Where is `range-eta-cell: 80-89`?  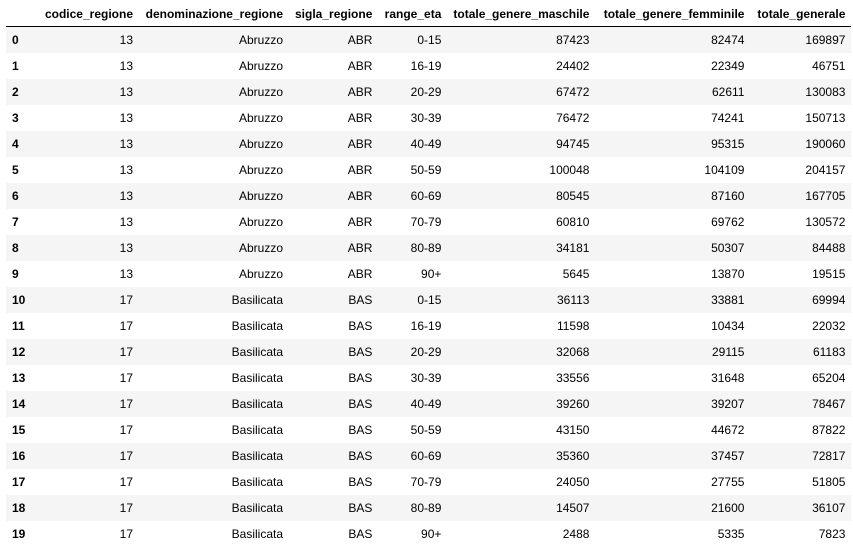
range-eta-cell: 80-89 is located at coordinates (426, 248).